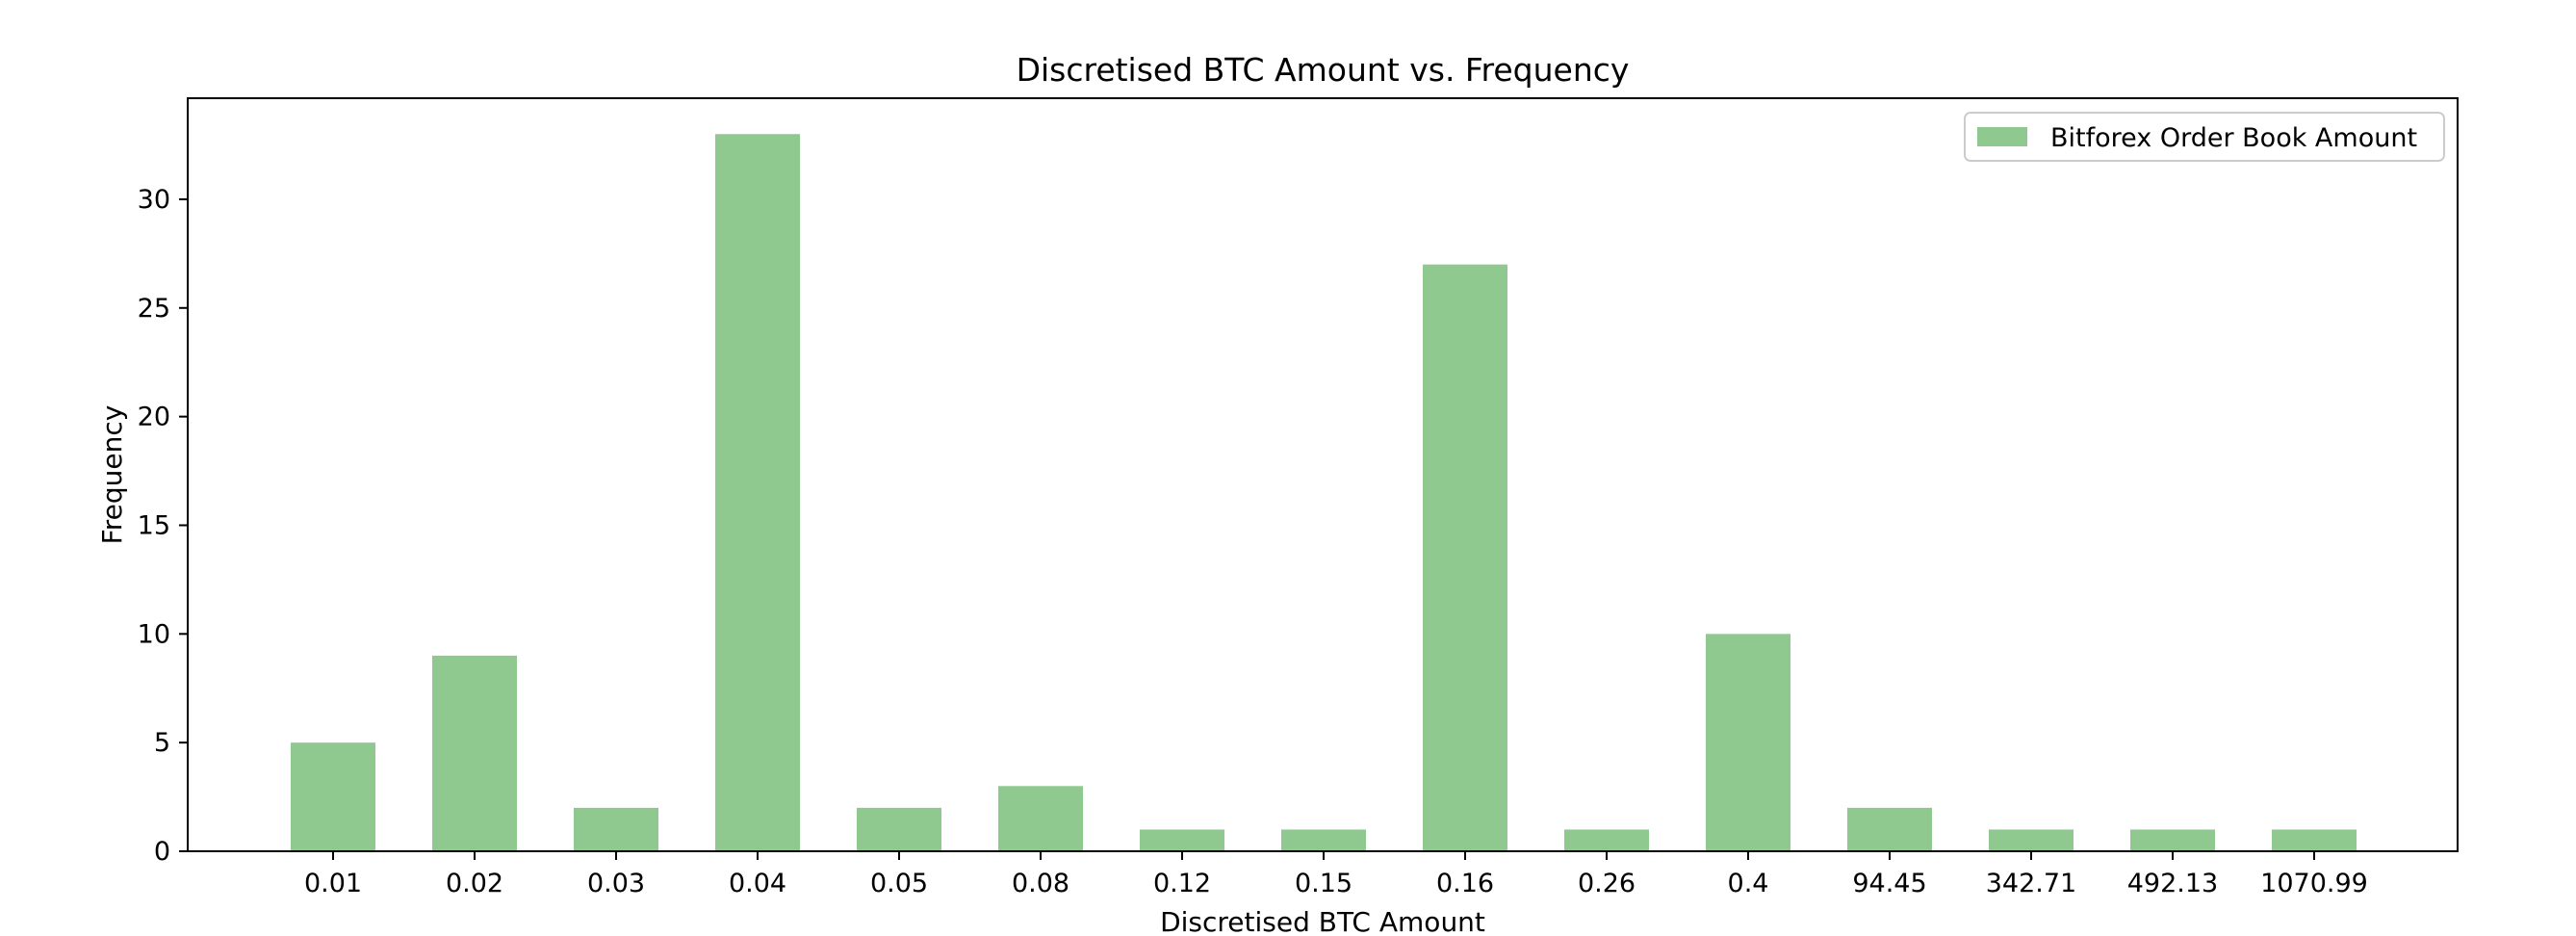  I want to click on y-tick-label: 0, so click(162, 852).